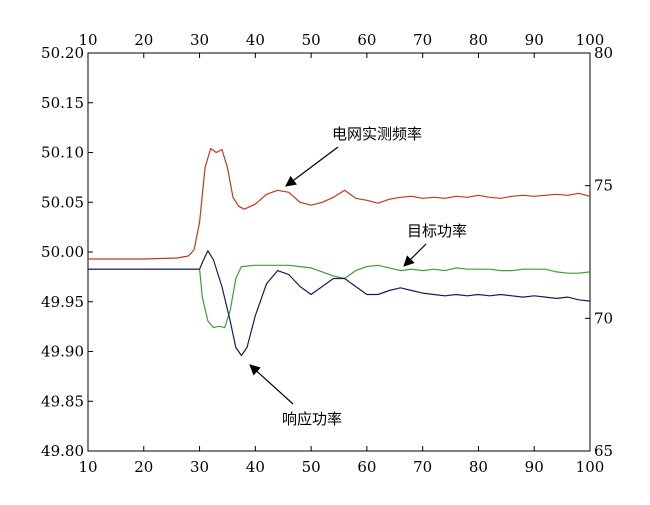 The width and height of the screenshot is (650, 505). I want to click on x-tick-label-bottom: 50, so click(311, 467).